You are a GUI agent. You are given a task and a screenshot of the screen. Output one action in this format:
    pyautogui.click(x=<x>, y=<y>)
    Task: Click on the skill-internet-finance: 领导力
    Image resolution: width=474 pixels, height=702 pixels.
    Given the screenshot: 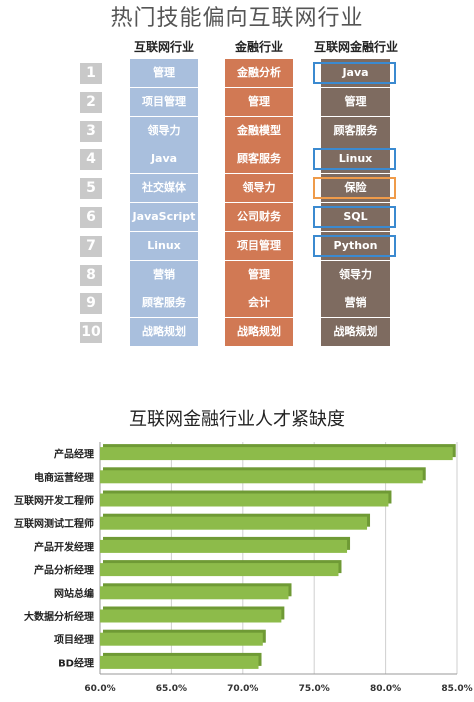 What is the action you would take?
    pyautogui.click(x=355, y=274)
    